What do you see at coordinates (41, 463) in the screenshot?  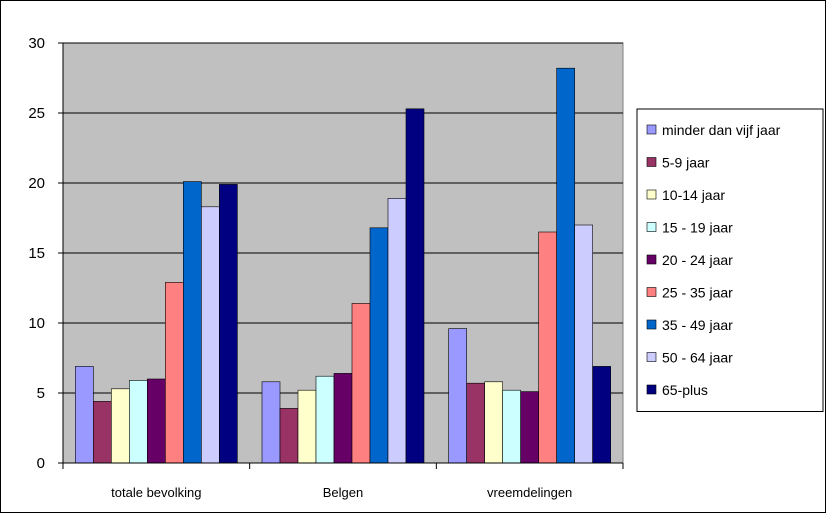 I see `y-tick-label: 0` at bounding box center [41, 463].